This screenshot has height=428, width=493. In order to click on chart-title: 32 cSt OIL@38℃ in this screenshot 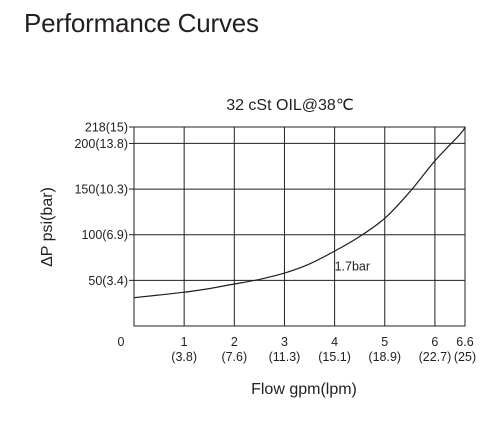, I will do `click(290, 105)`.